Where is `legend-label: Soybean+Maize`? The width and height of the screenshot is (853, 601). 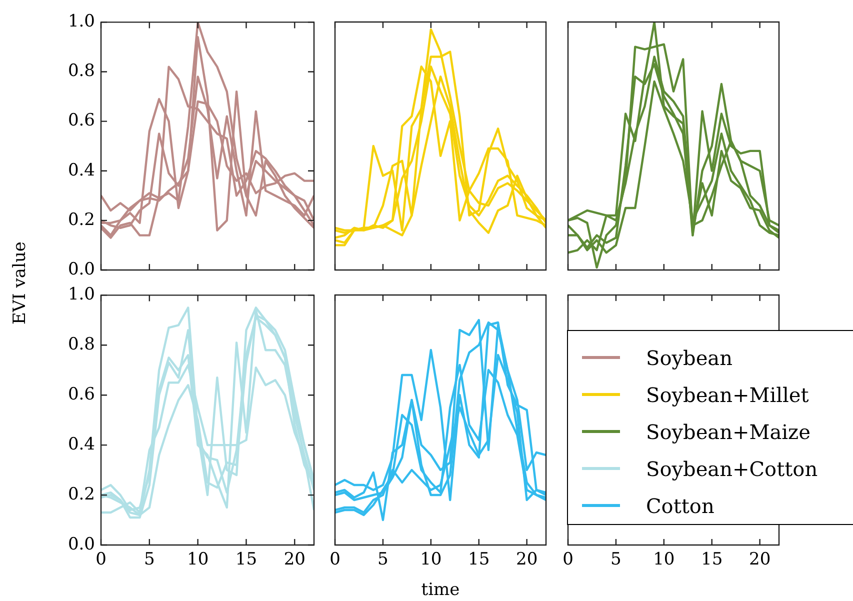
legend-label: Soybean+Maize is located at coordinates (728, 432).